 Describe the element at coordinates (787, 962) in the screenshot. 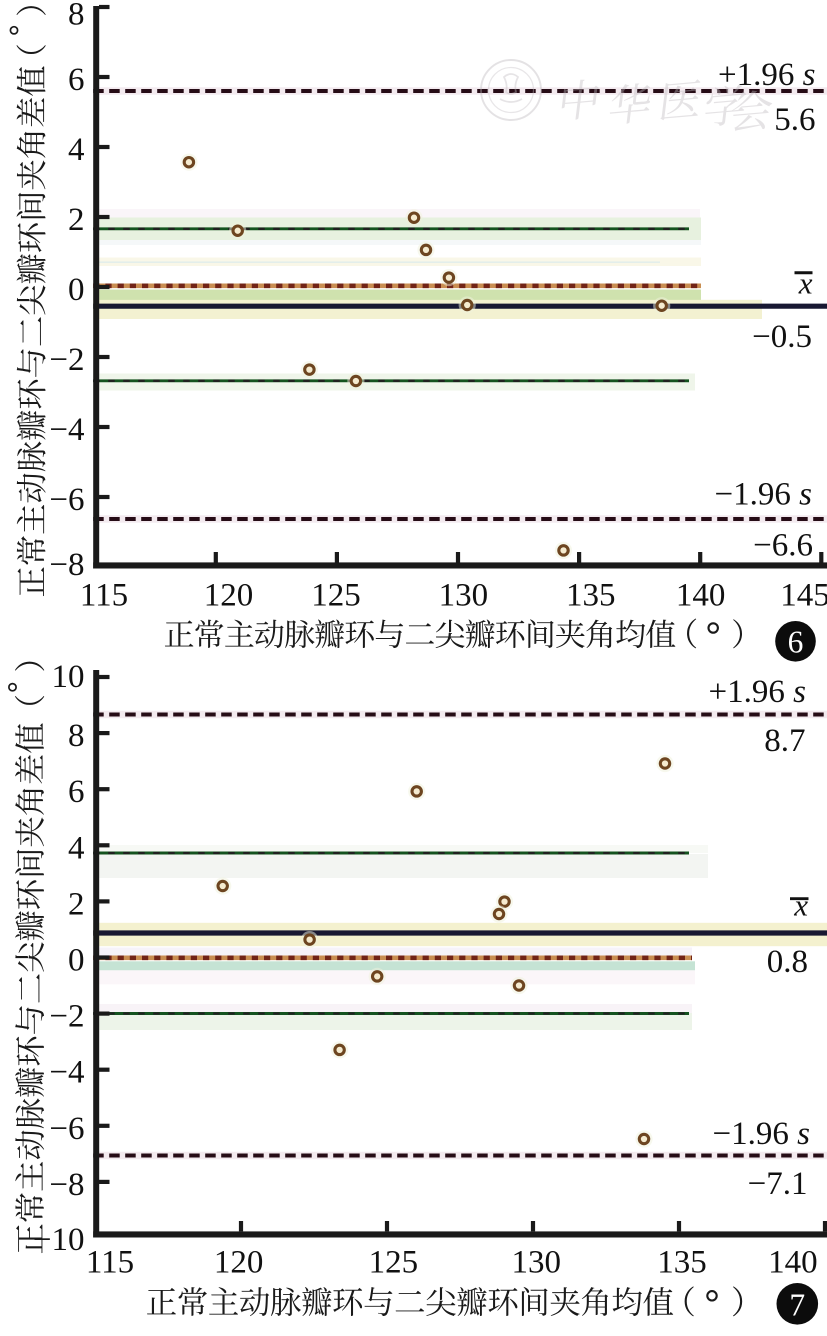

I see `svg-text: 0.8` at that location.